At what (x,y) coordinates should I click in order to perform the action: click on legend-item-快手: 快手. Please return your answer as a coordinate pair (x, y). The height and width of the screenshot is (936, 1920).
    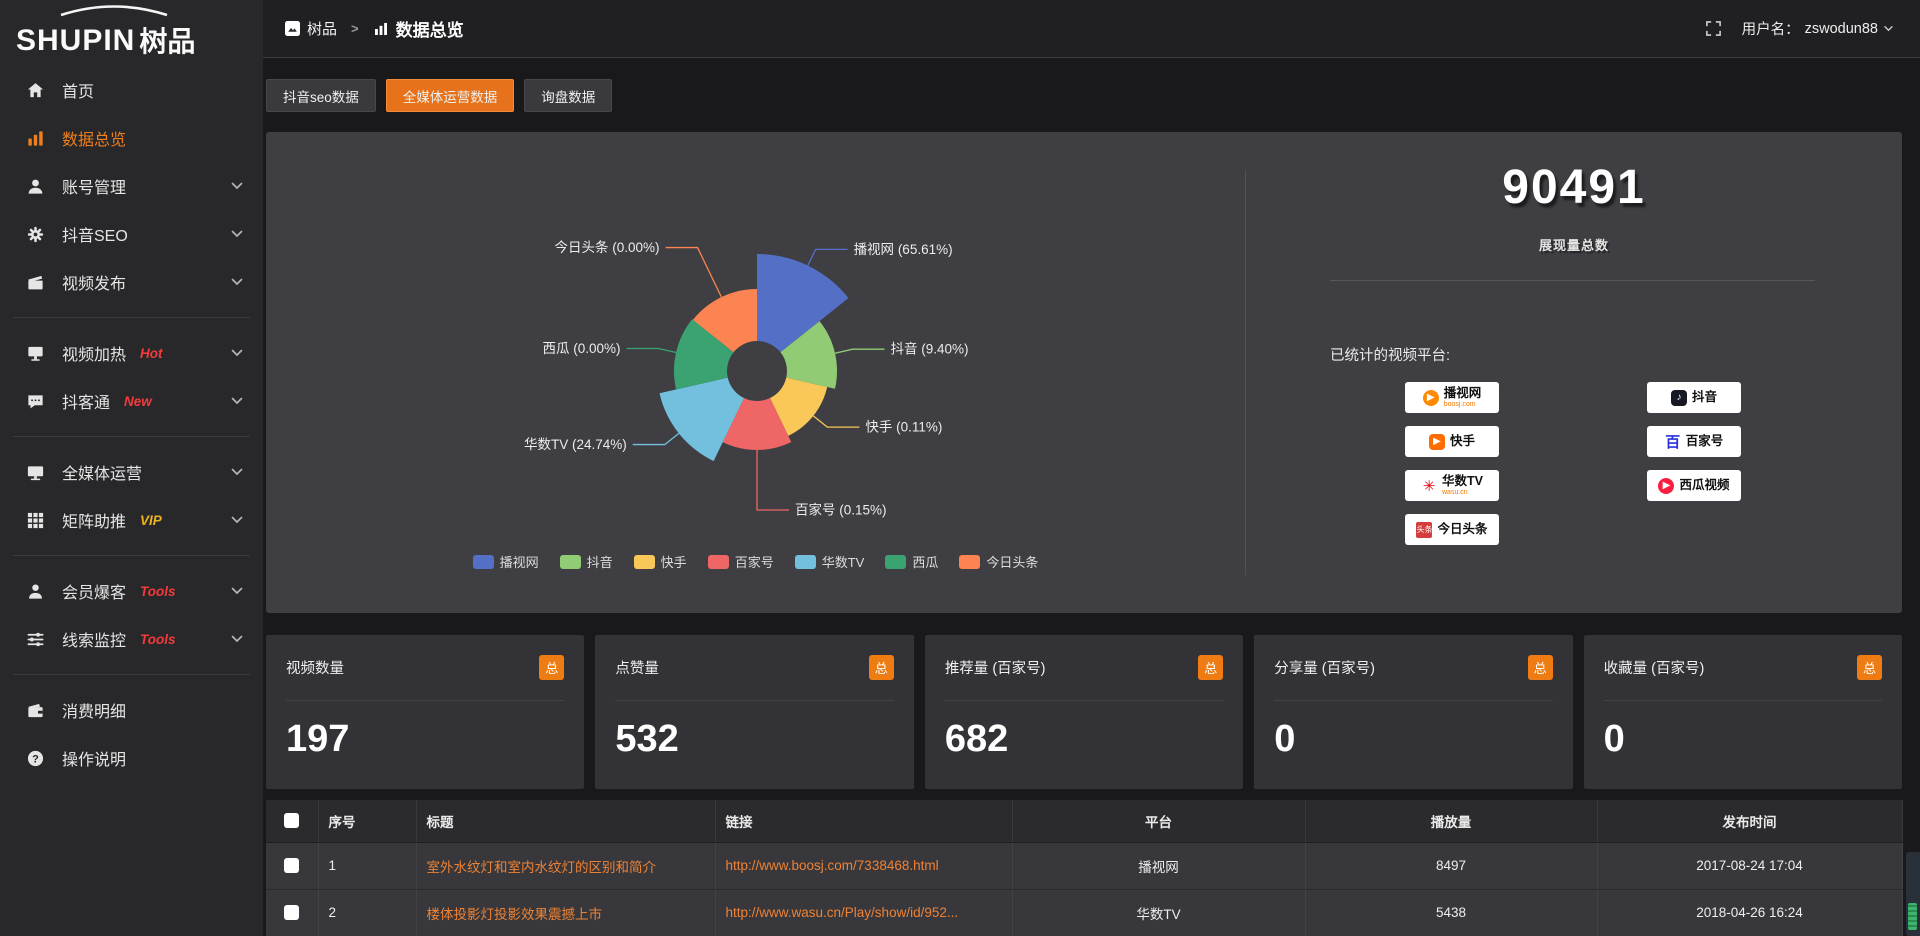
    Looking at the image, I should click on (660, 561).